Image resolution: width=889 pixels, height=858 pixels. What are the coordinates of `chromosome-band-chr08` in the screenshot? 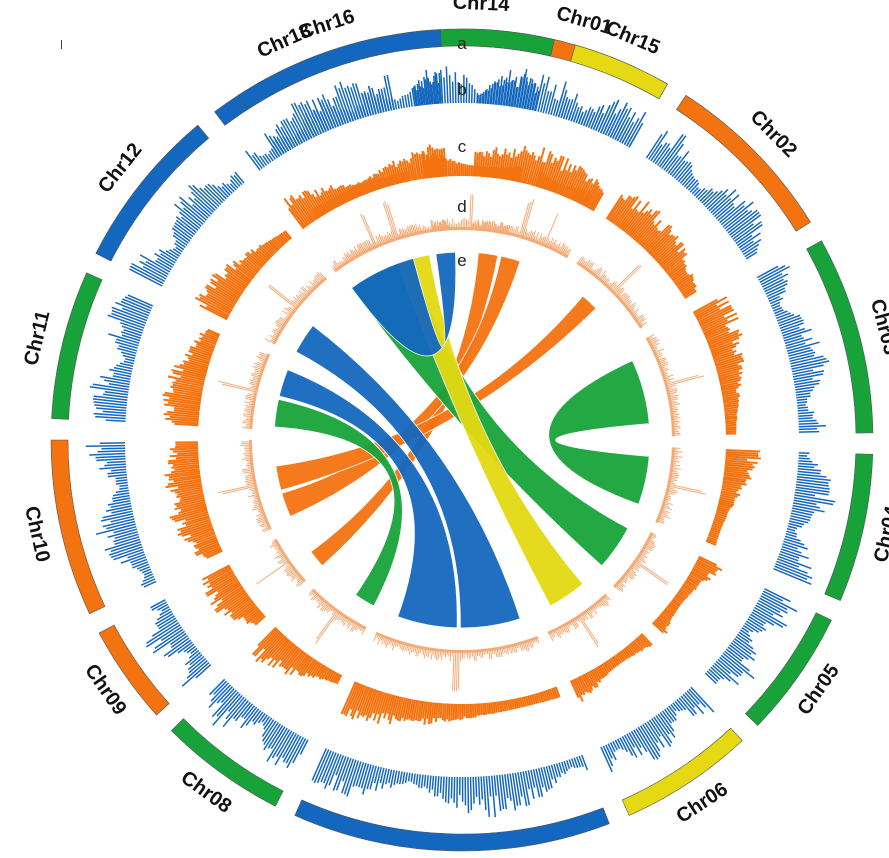 It's located at (227, 762).